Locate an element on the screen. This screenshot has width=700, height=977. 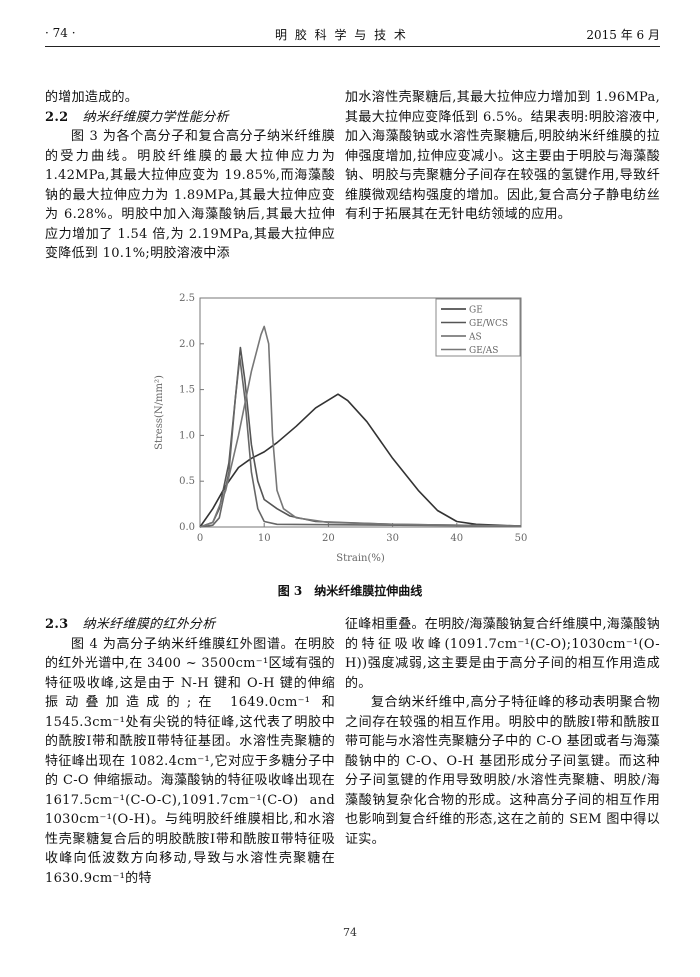
y-tick-label: 2.5 is located at coordinates (187, 298).